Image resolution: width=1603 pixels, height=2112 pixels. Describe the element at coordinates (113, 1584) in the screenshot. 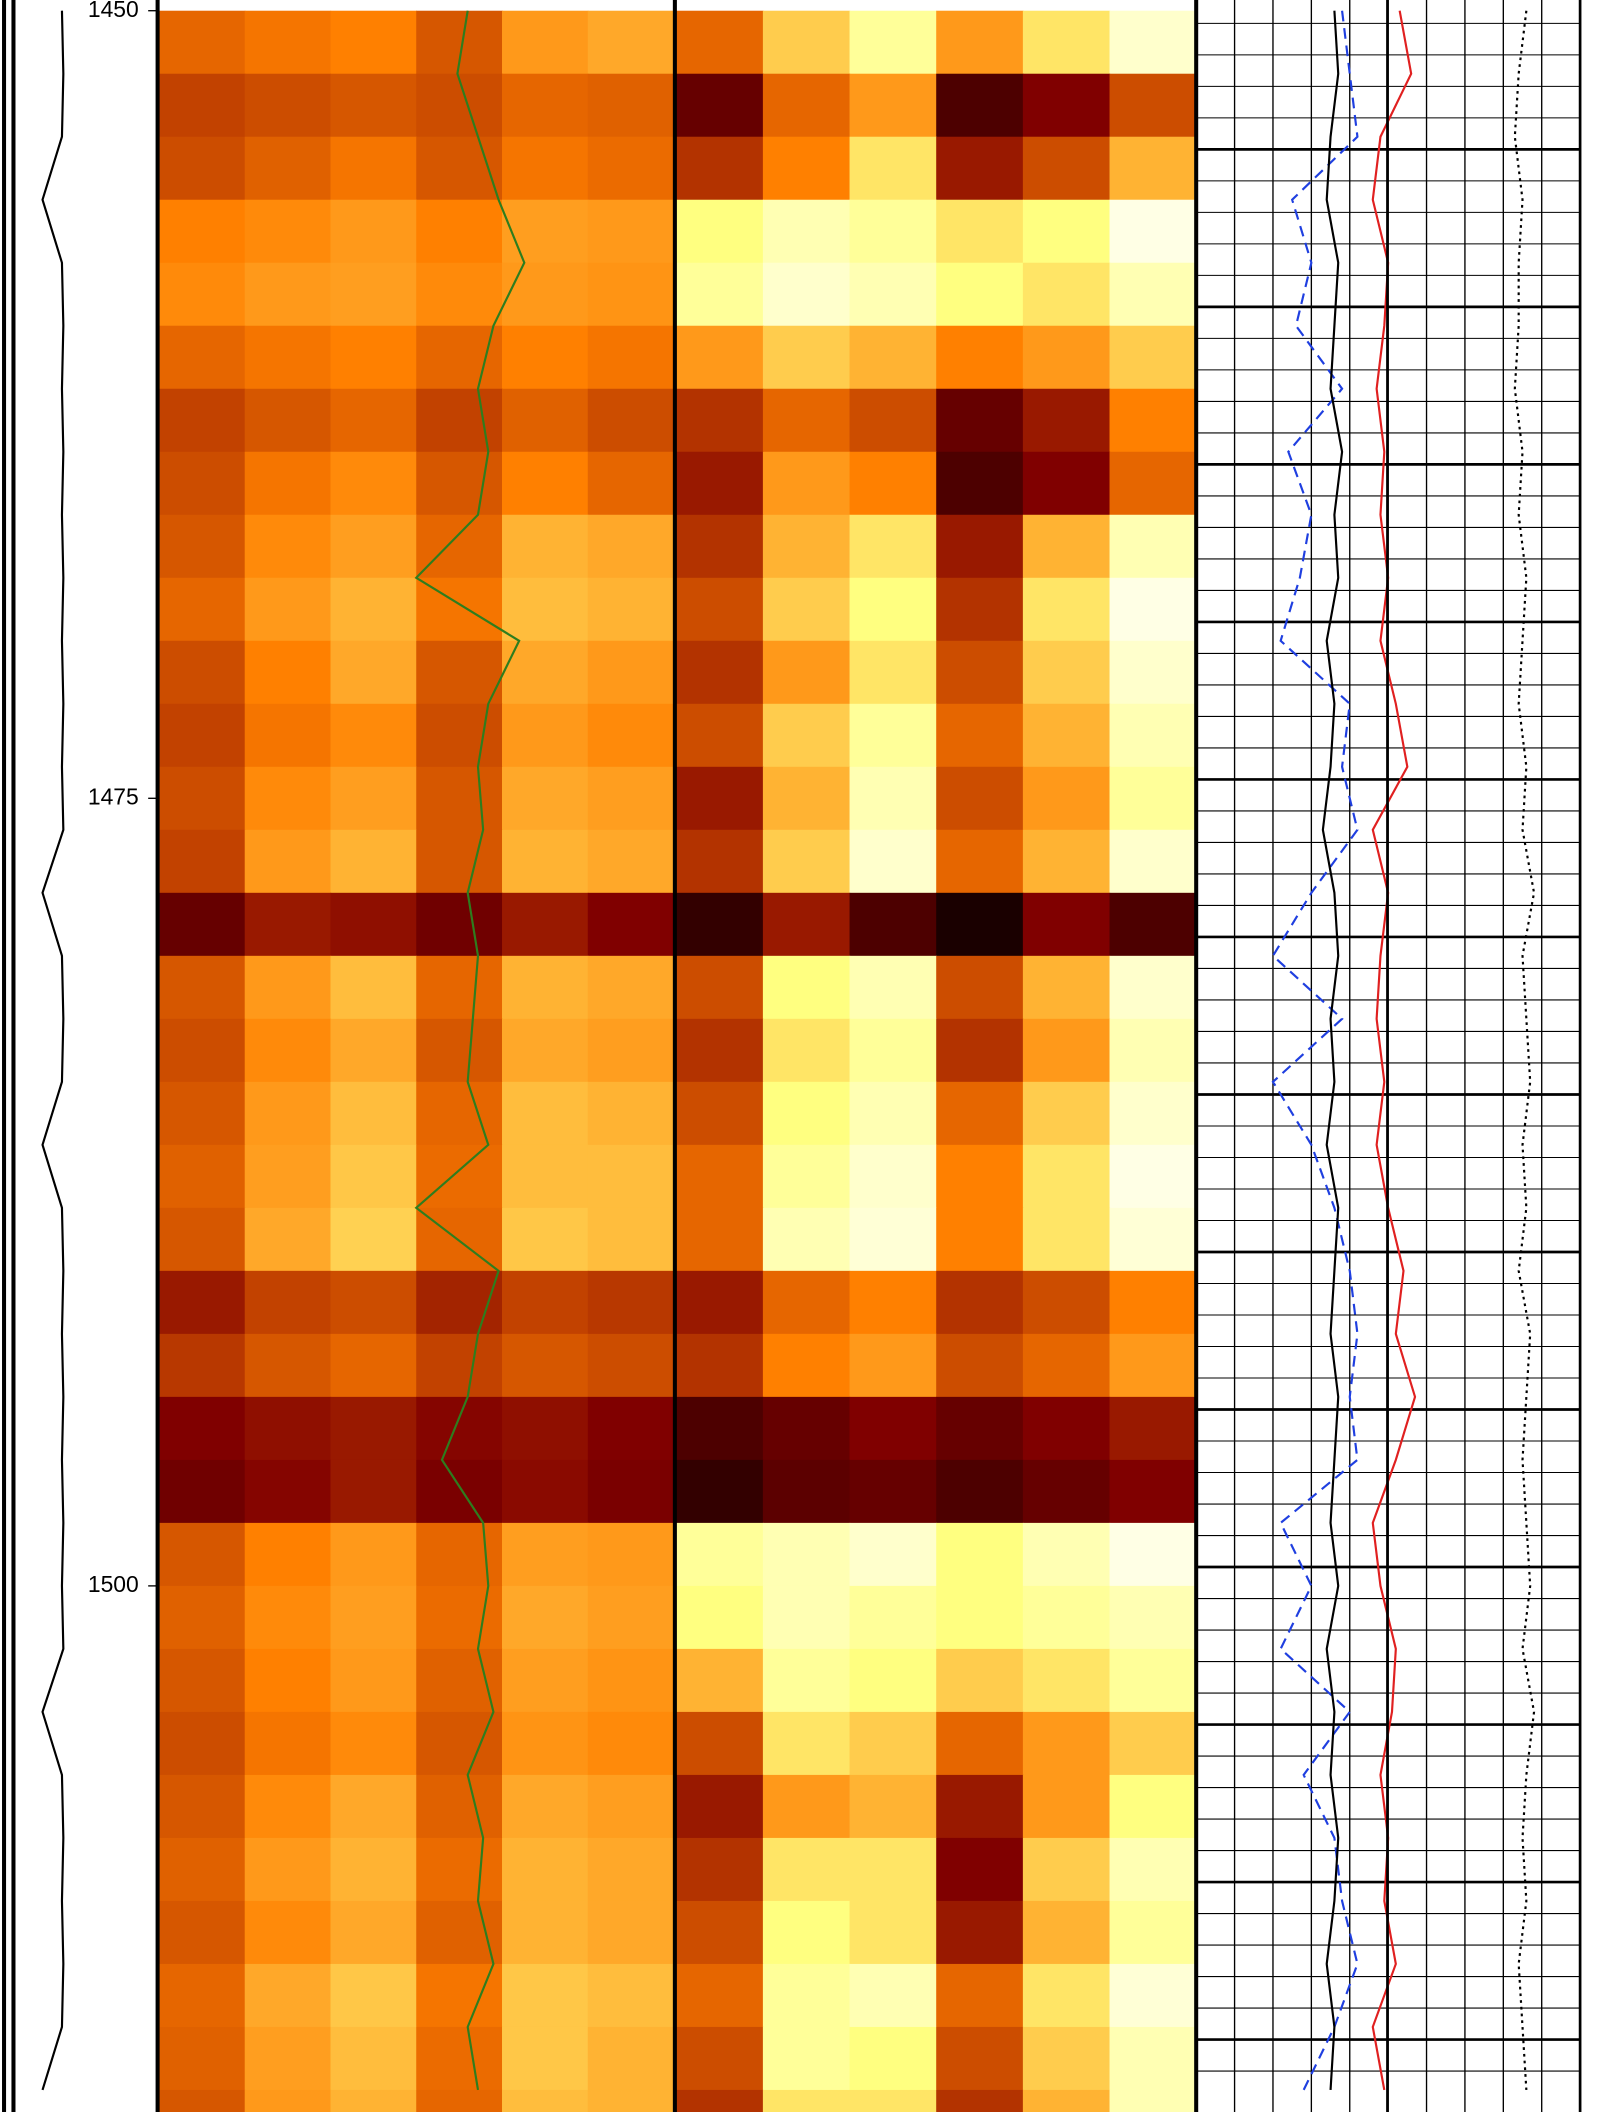

I see `depth-label: 1500` at that location.